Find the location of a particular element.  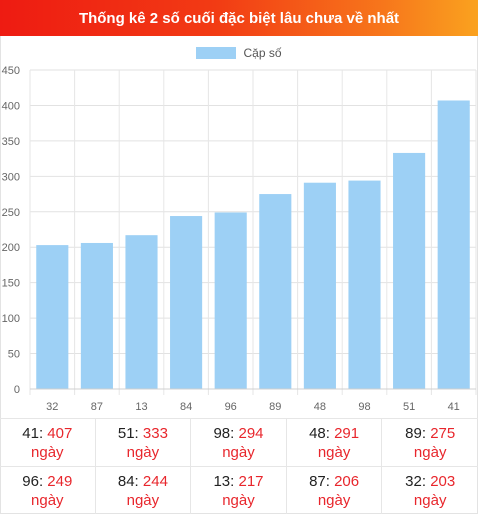

cell-number: 87 is located at coordinates (317, 481).